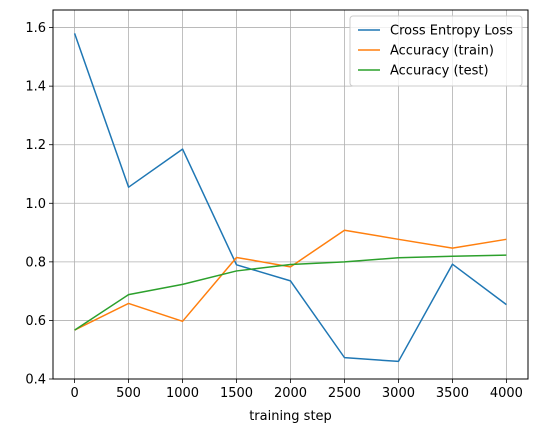 This screenshot has height=432, width=547. What do you see at coordinates (236, 393) in the screenshot?
I see `x-tick-label: 1500` at bounding box center [236, 393].